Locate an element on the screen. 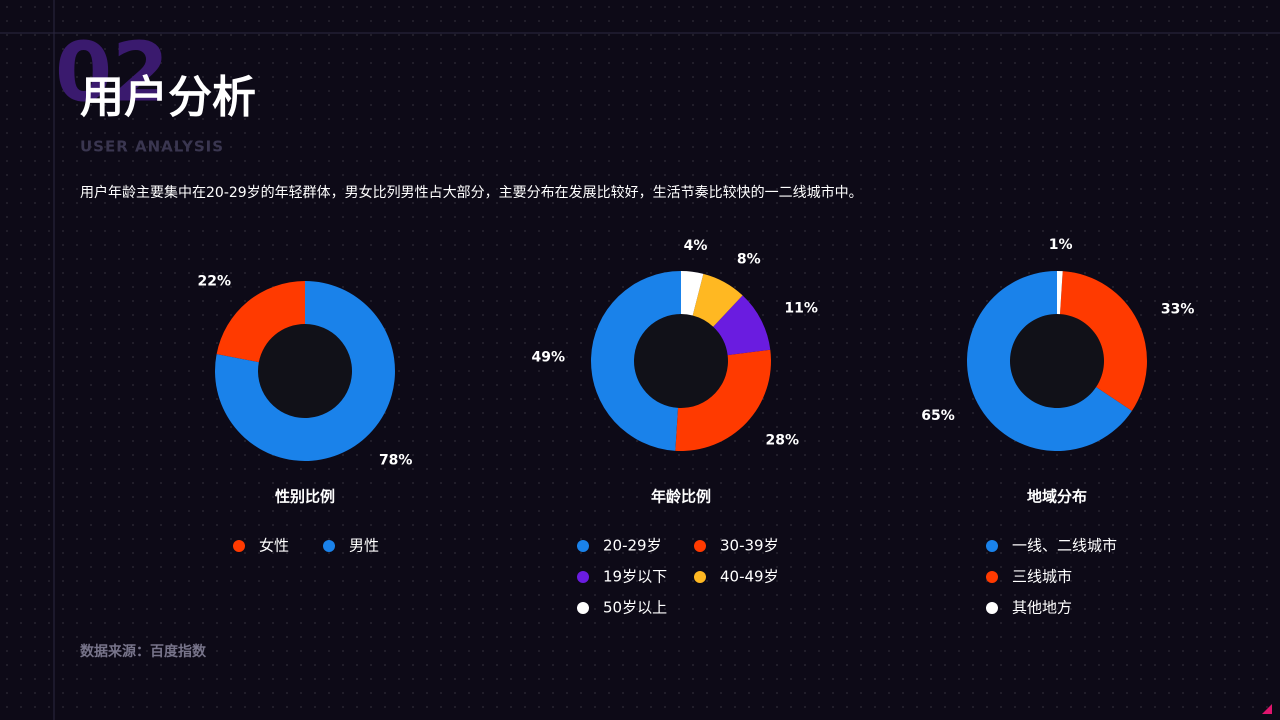 The image size is (1280, 720). data-label: 4% is located at coordinates (696, 246).